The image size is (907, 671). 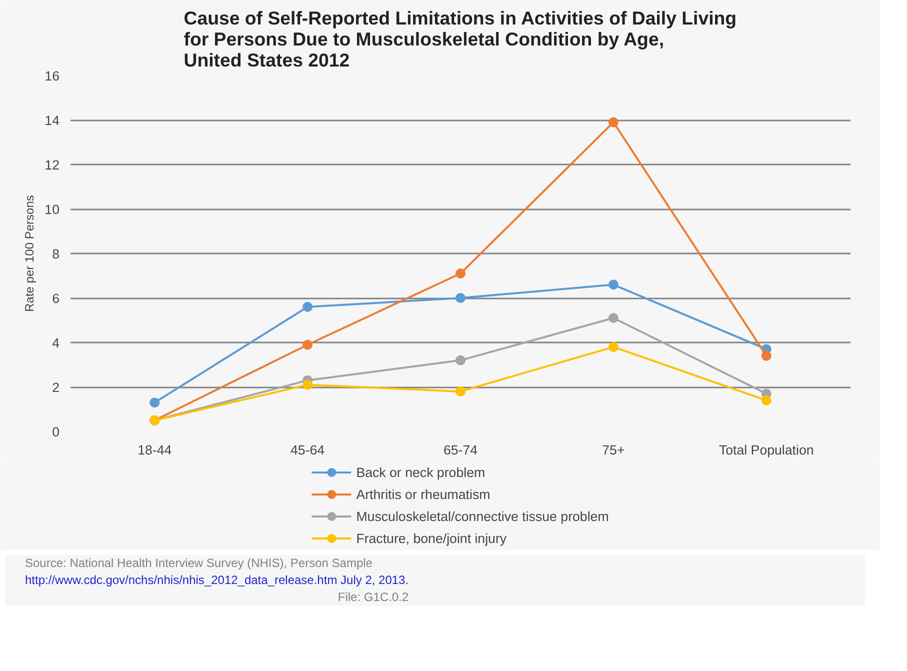 What do you see at coordinates (431, 538) in the screenshot?
I see `legend-label: Fracture, bone/joint injury` at bounding box center [431, 538].